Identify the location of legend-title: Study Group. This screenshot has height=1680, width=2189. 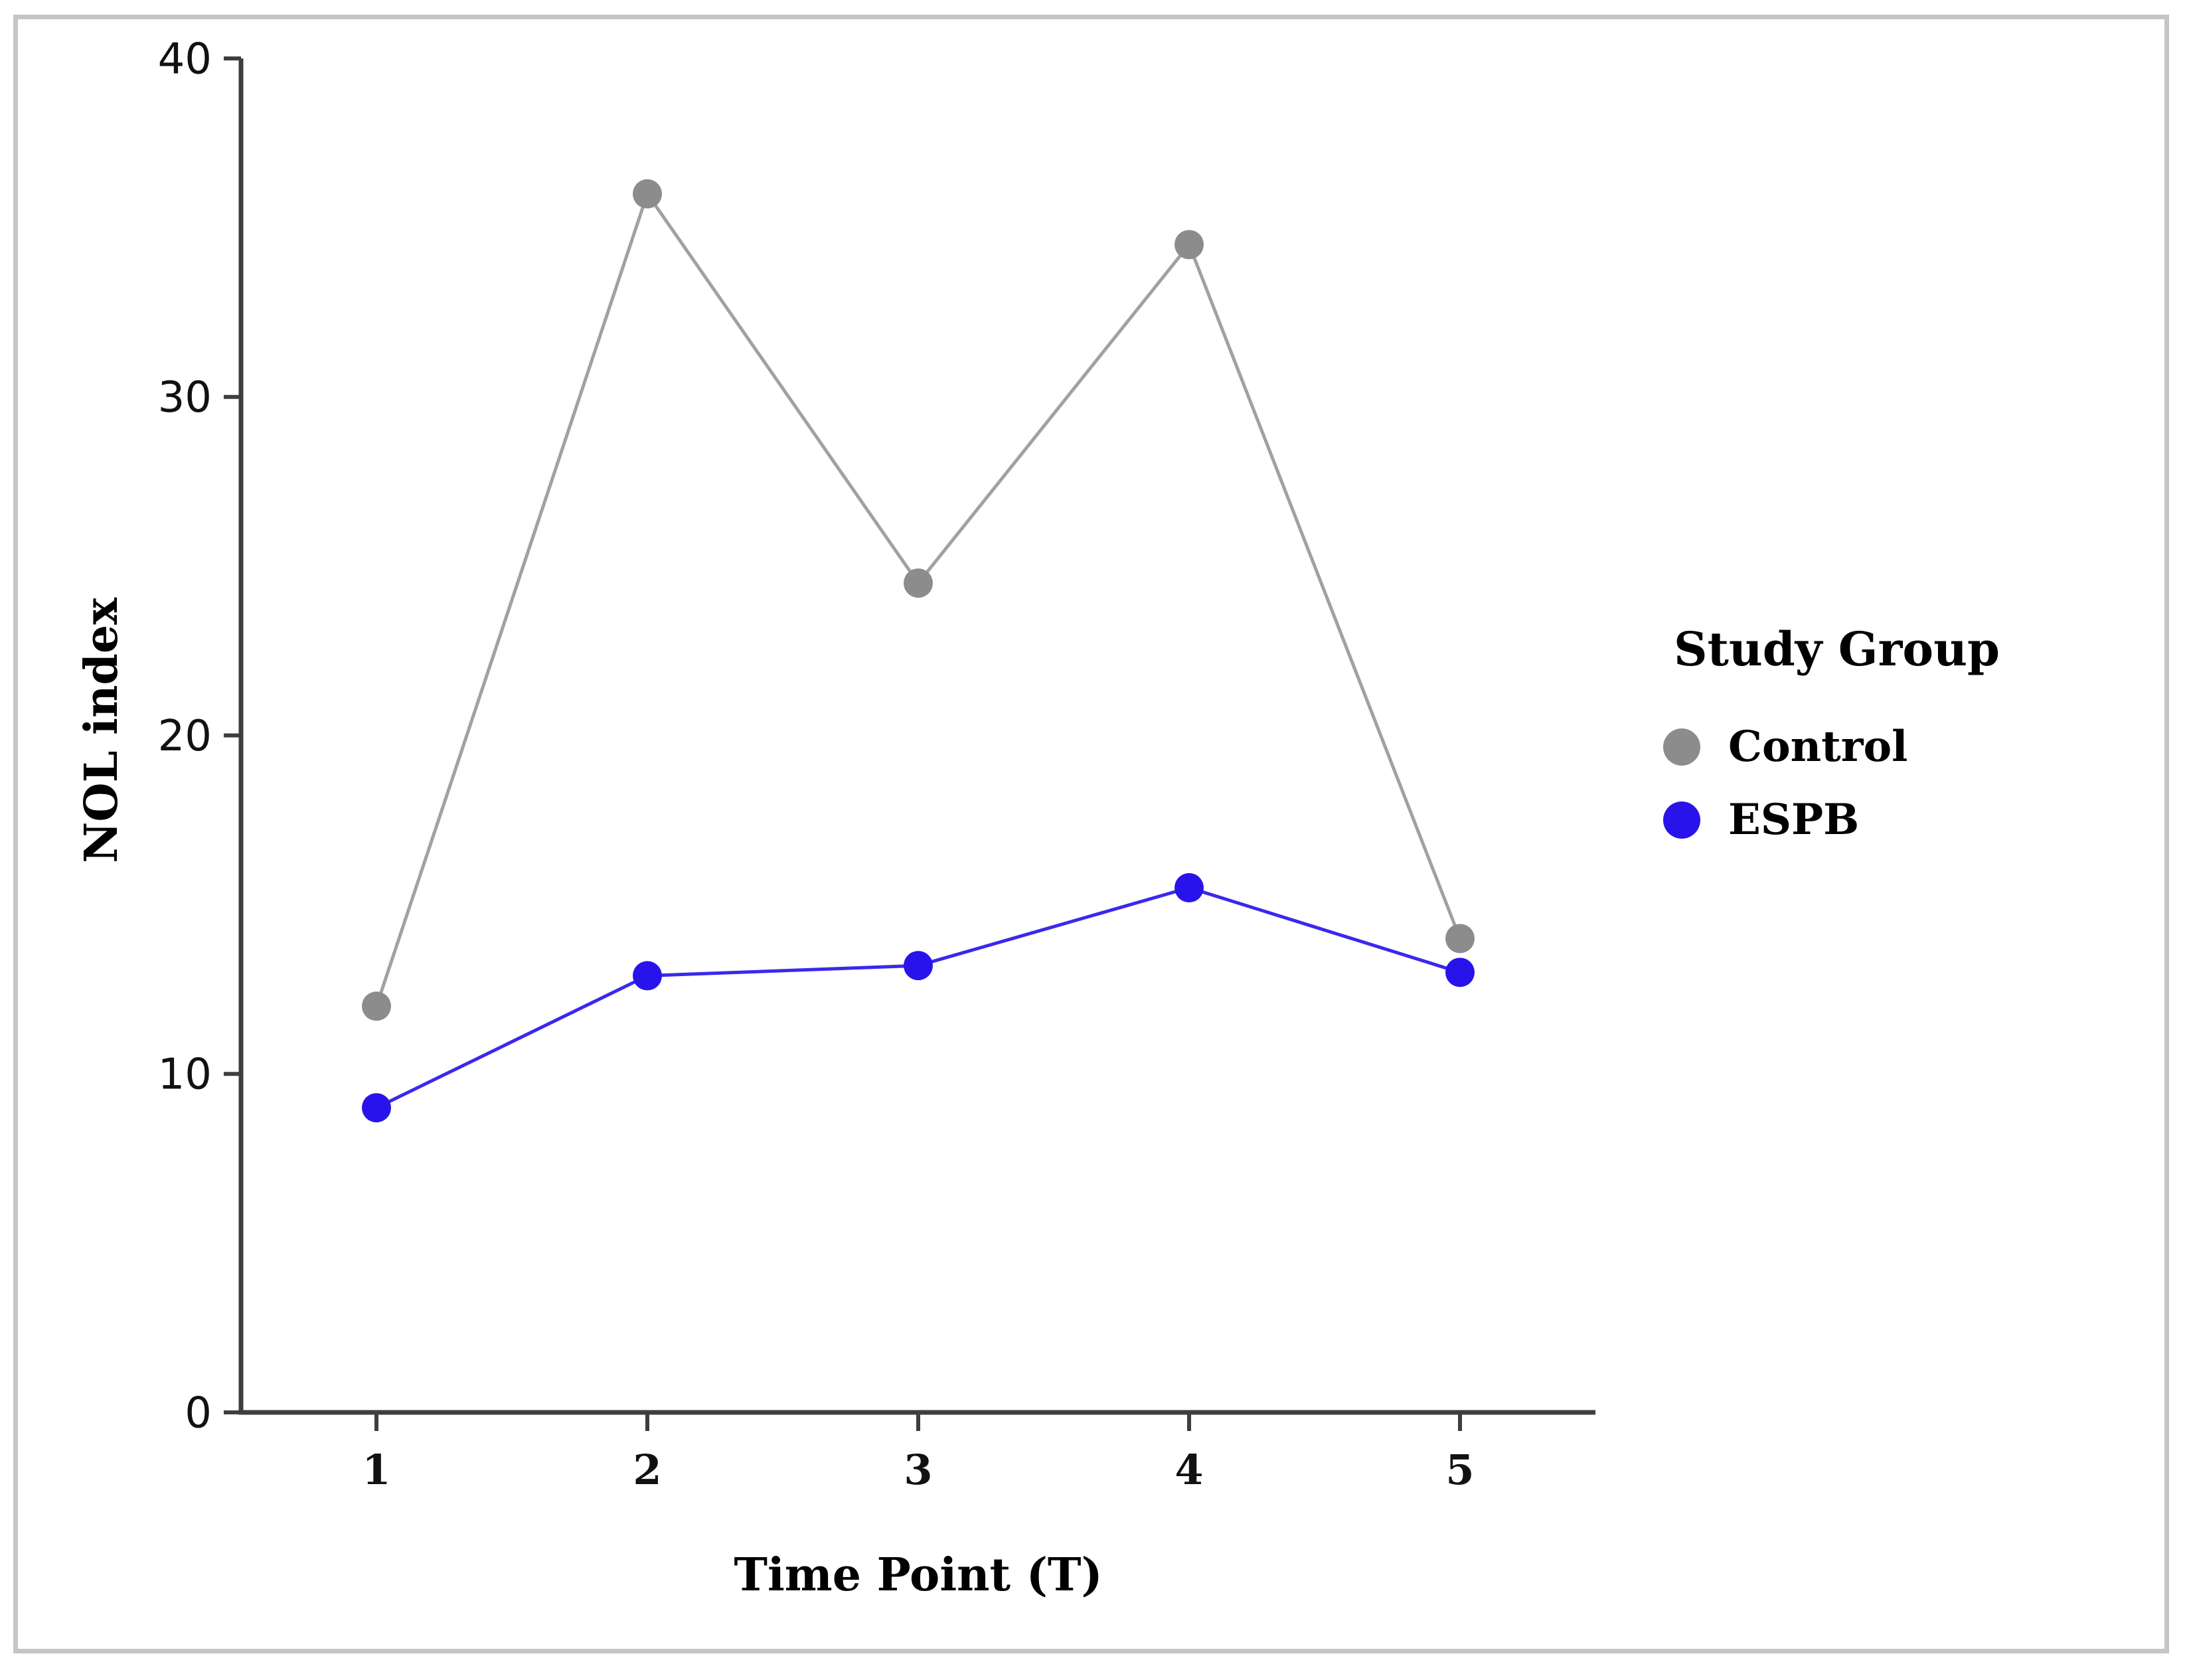
(1837, 650).